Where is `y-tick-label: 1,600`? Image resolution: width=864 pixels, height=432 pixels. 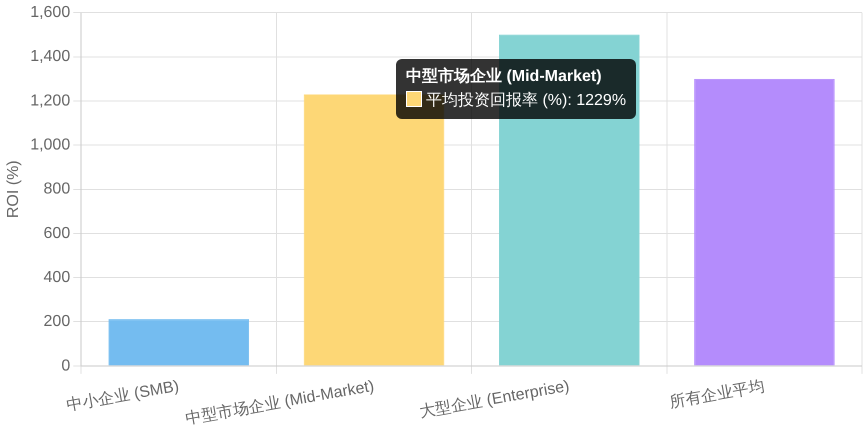
y-tick-label: 1,600 is located at coordinates (50, 13).